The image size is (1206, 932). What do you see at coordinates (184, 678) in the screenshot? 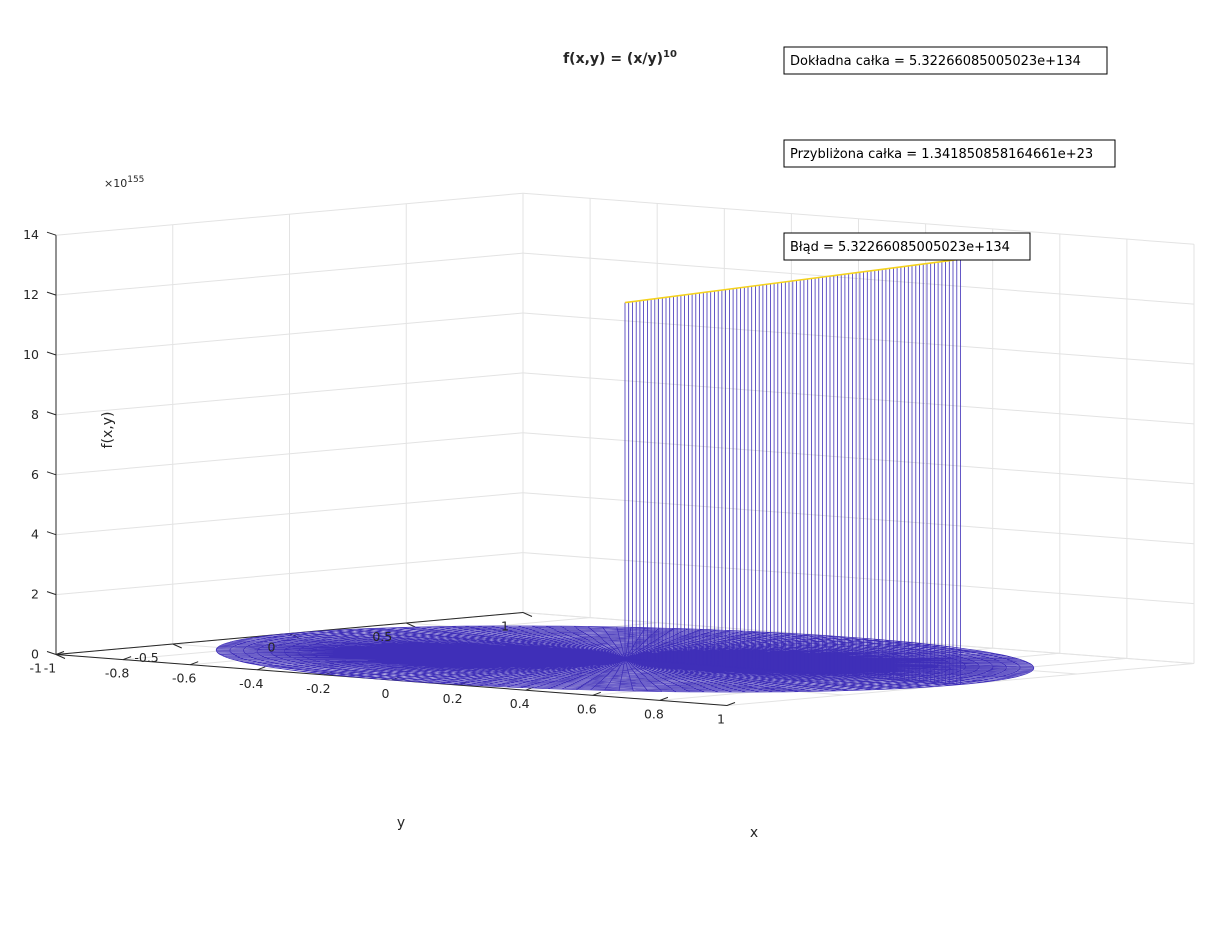
I see `x-tick-label: -0.6` at bounding box center [184, 678].